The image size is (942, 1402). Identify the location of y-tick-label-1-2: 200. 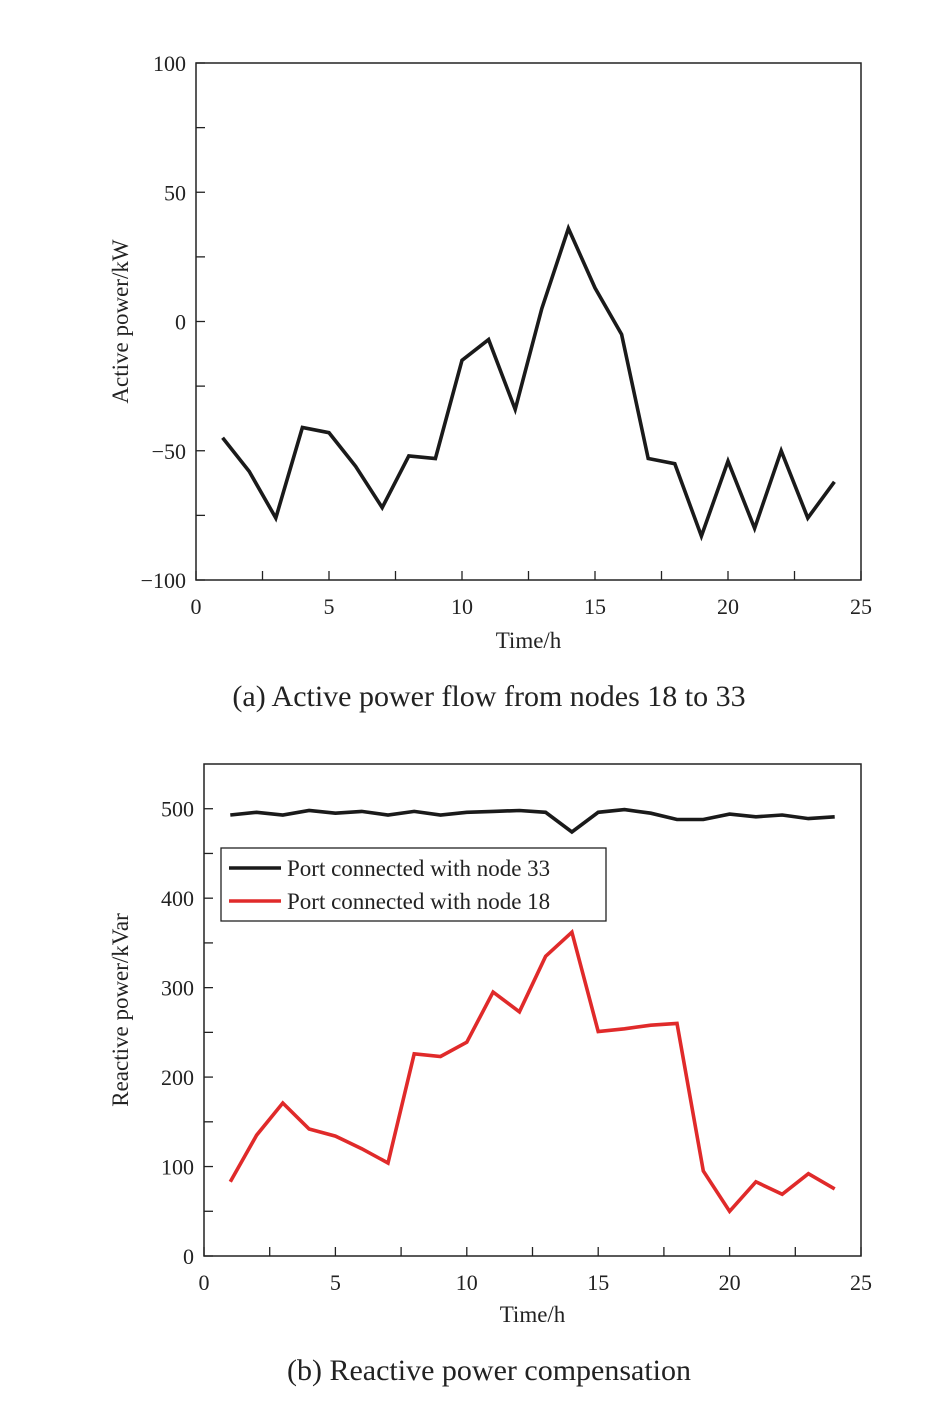
(177, 1077).